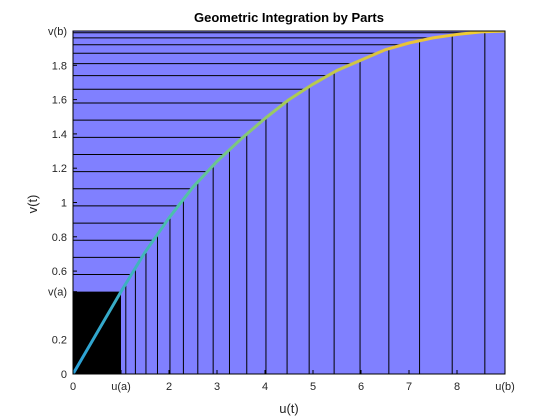 The width and height of the screenshot is (560, 420). I want to click on y-axis-label: v(t), so click(32, 204).